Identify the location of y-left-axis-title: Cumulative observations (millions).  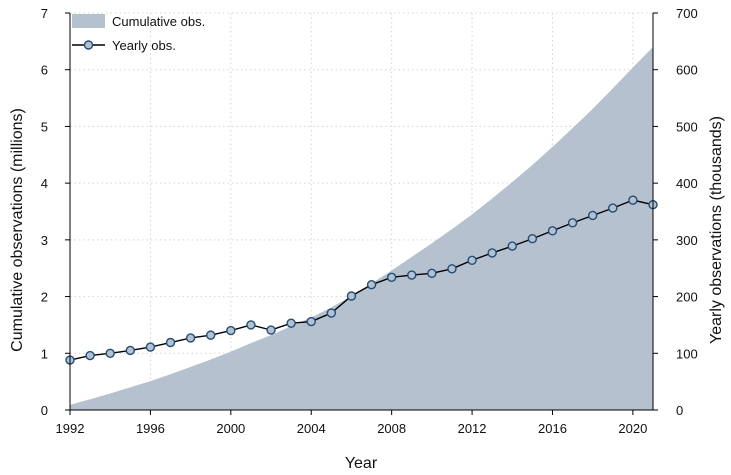
(17, 230).